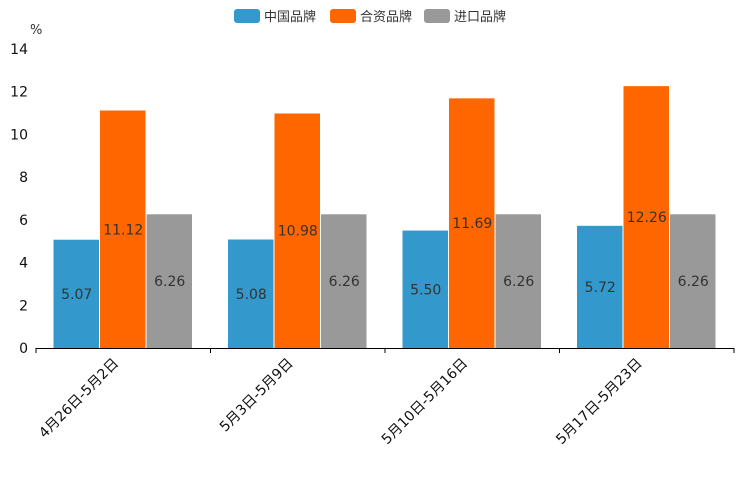 This screenshot has height=500, width=744. What do you see at coordinates (386, 17) in the screenshot?
I see `legend-label-2: 合资品牌` at bounding box center [386, 17].